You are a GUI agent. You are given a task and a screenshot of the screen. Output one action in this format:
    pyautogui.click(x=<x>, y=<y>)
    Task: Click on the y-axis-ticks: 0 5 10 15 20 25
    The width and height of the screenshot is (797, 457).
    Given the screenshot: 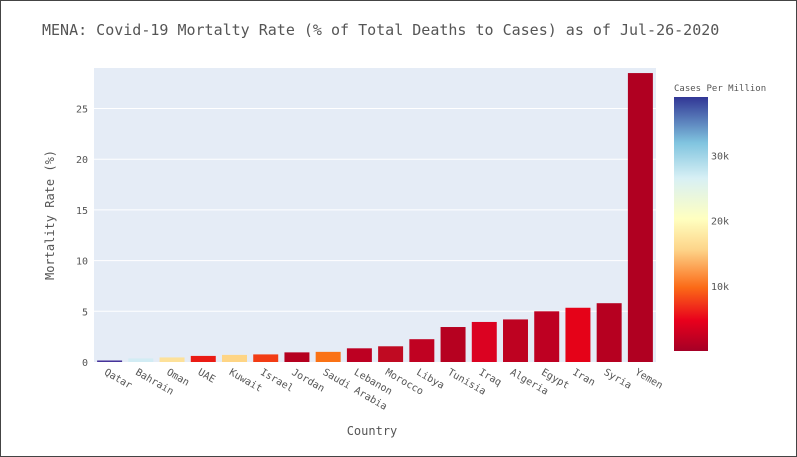 What is the action you would take?
    pyautogui.click(x=82, y=237)
    